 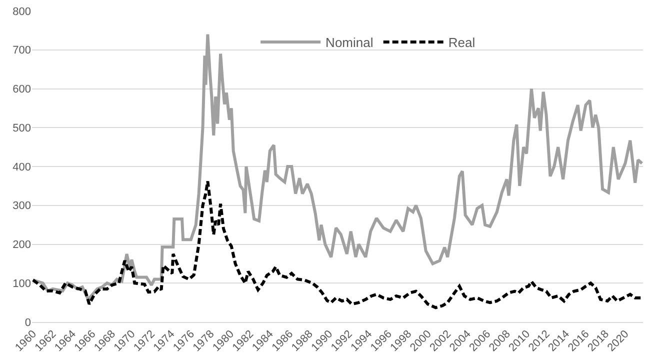 What do you see at coordinates (350, 42) in the screenshot?
I see `legend-label: Nominal` at bounding box center [350, 42].